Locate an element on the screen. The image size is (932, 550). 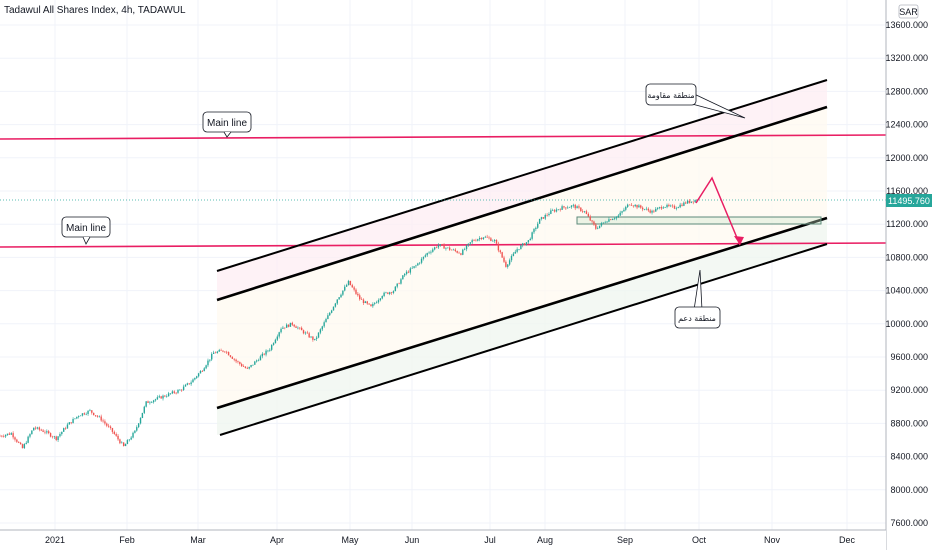
consolidation-box is located at coordinates (699, 220).